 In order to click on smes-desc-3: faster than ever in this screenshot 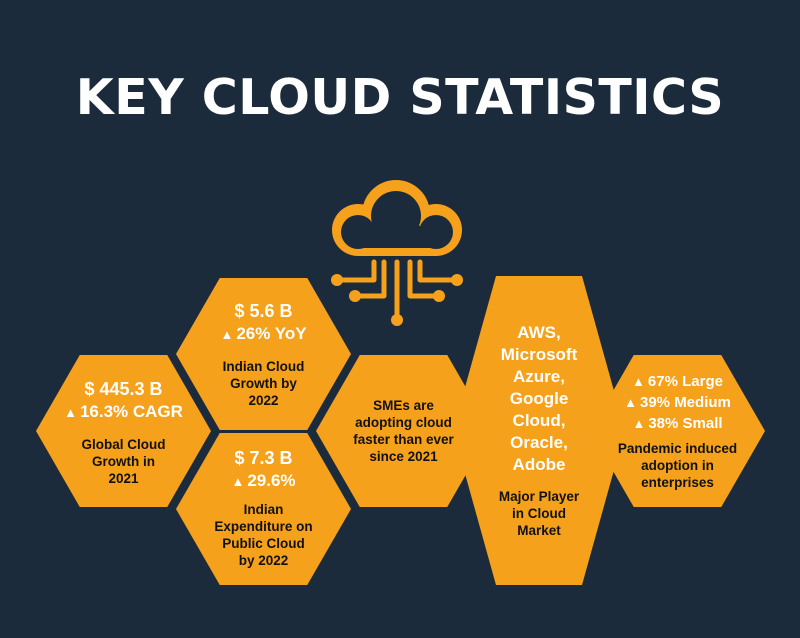, I will do `click(403, 439)`.